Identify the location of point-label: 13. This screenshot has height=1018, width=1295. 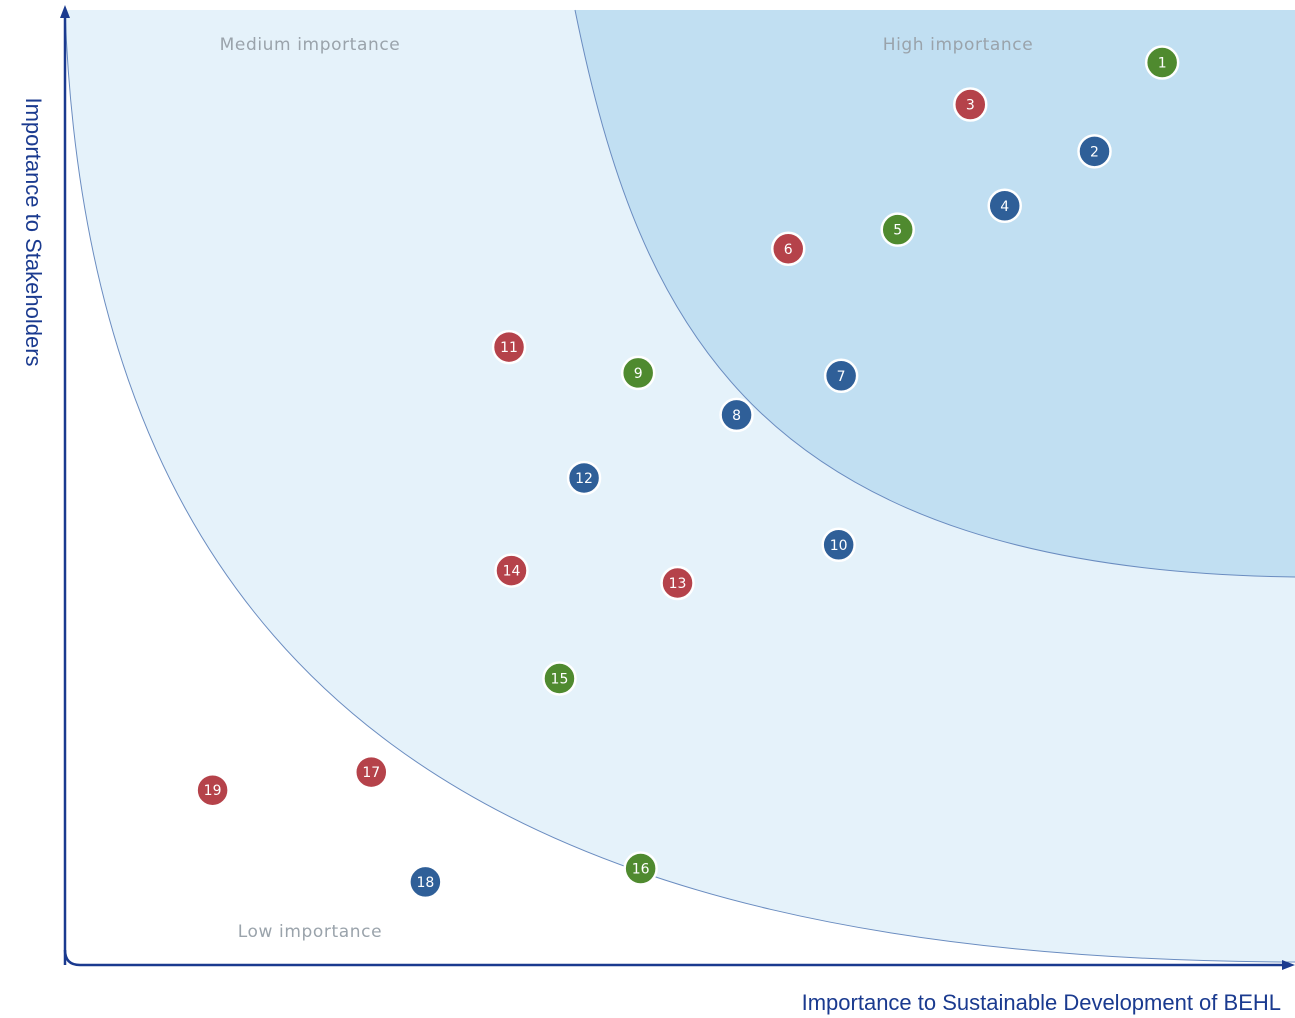
(678, 584).